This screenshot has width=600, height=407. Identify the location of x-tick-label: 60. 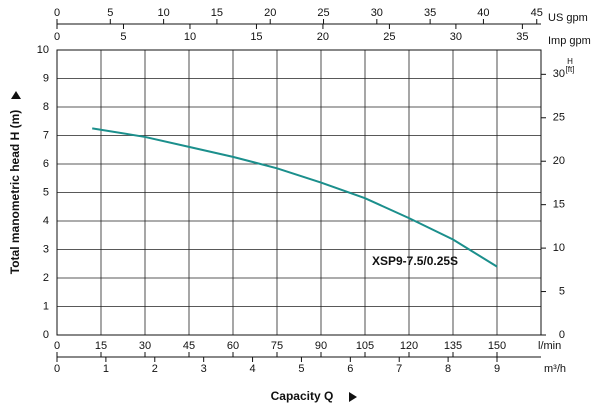
(233, 346).